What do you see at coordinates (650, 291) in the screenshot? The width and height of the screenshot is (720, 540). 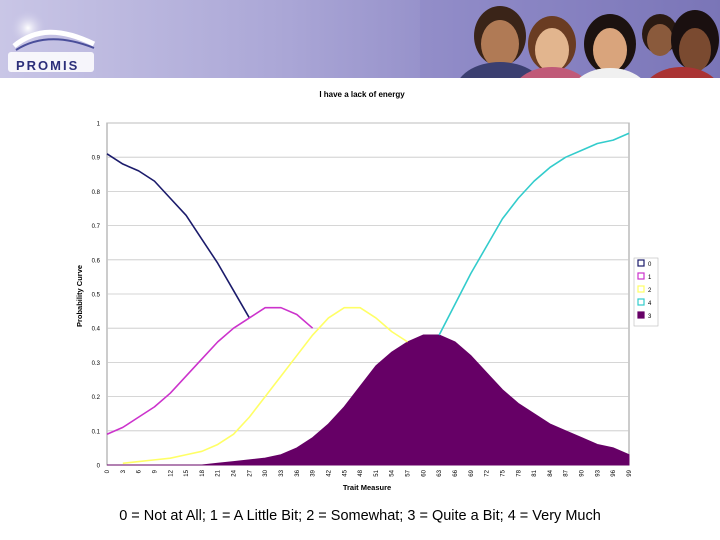 I see `legend-label-2: 2` at bounding box center [650, 291].